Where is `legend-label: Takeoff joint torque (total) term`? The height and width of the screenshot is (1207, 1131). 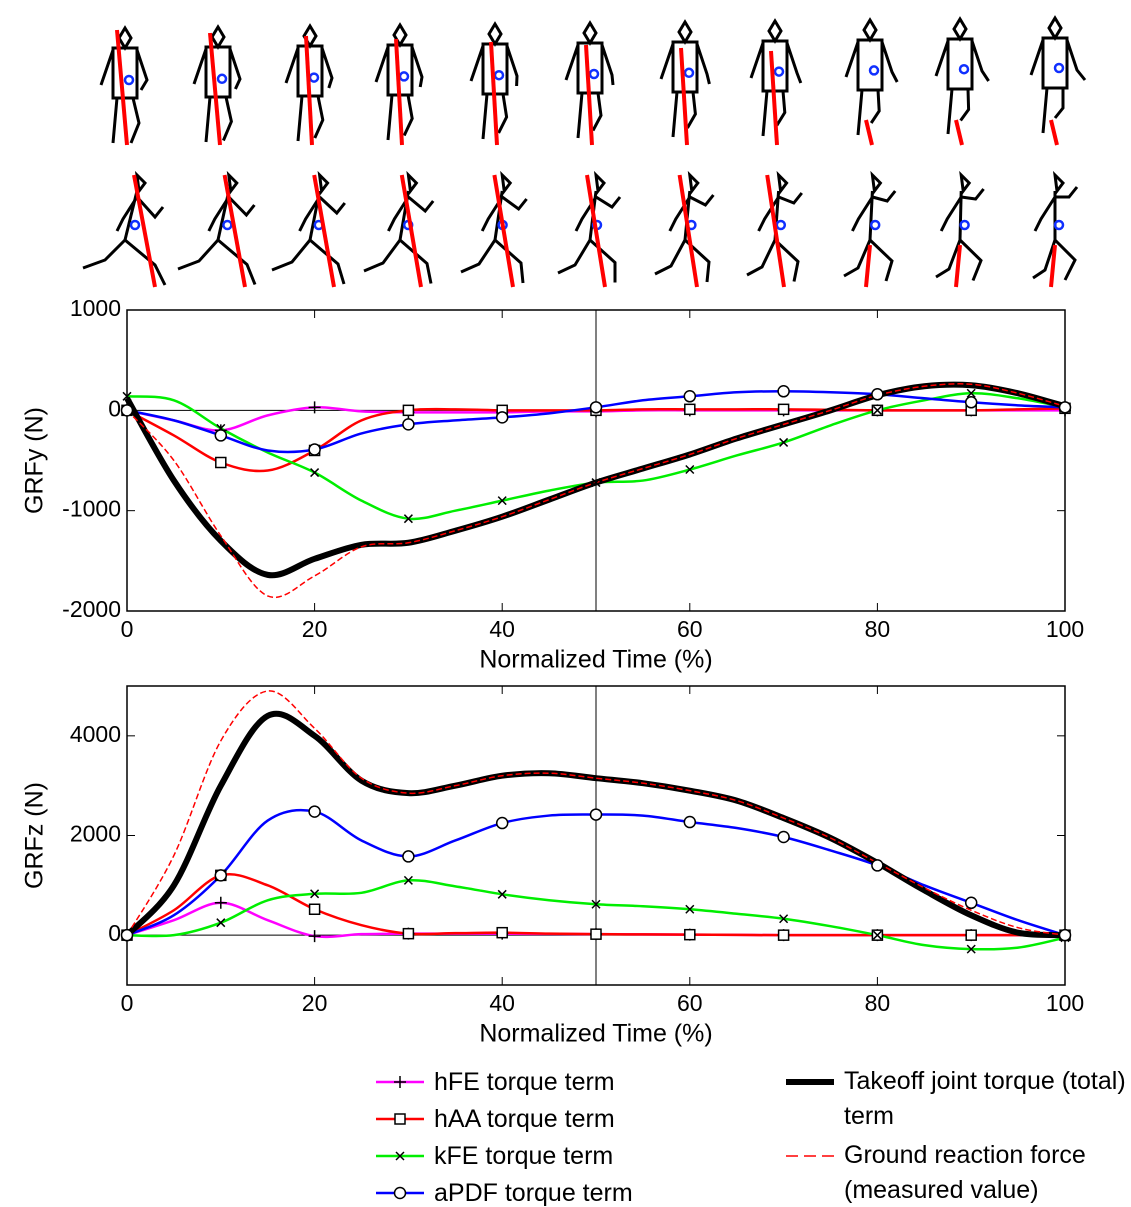 legend-label: Takeoff joint torque (total) term is located at coordinates (985, 1098).